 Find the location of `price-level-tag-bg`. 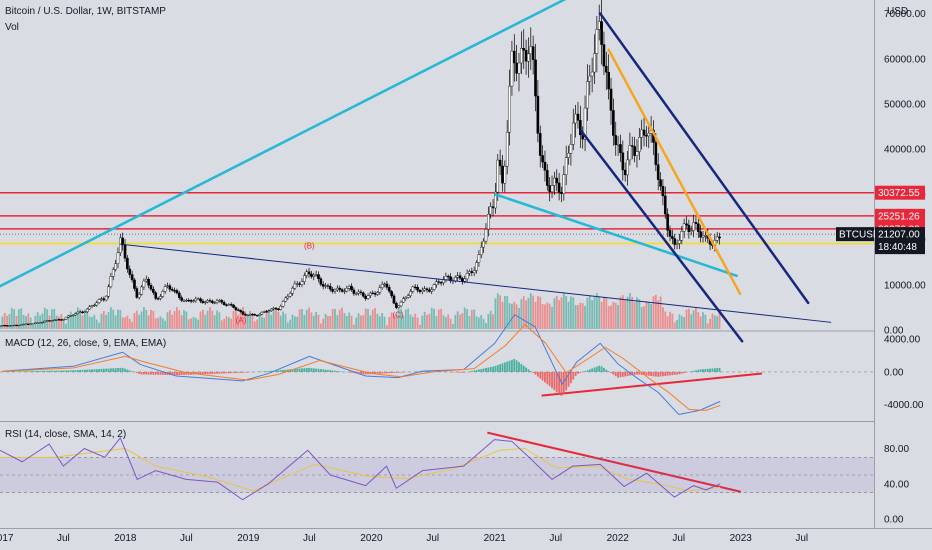

price-level-tag-bg is located at coordinates (900, 192).